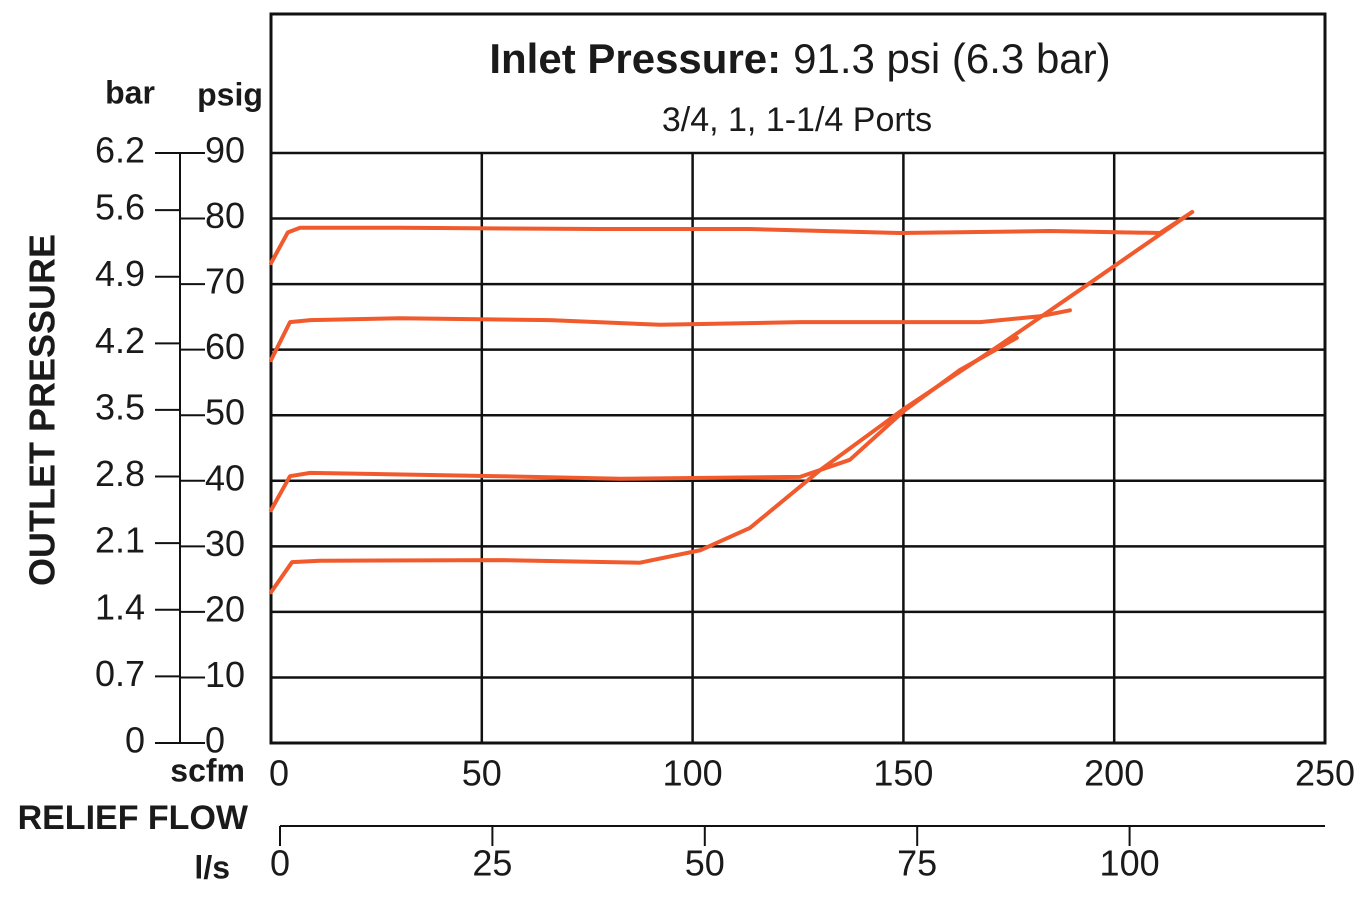 The width and height of the screenshot is (1368, 900). I want to click on x-tick-label: 0, so click(279, 773).